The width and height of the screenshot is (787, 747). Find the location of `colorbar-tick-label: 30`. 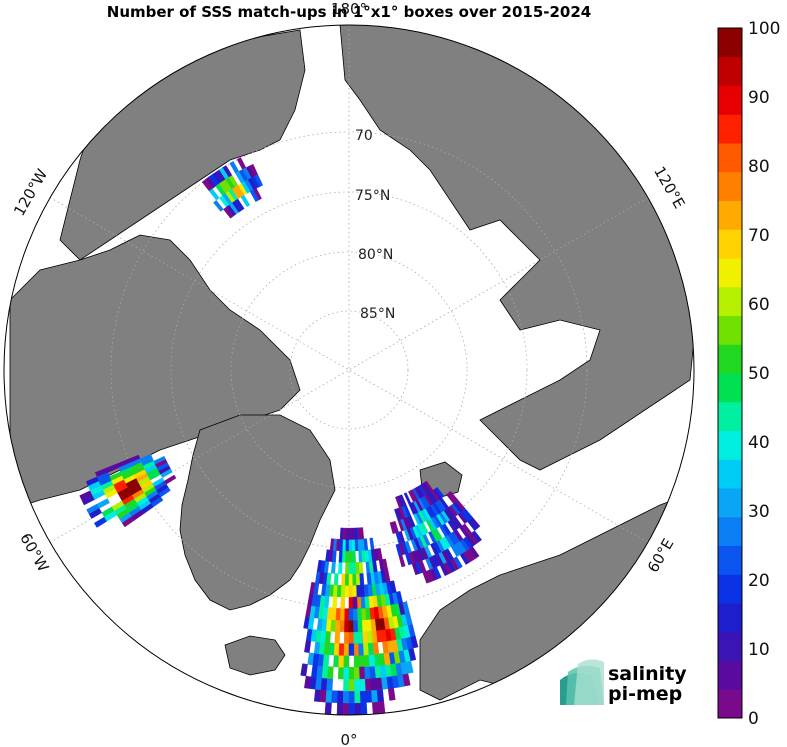

colorbar-tick-label: 30 is located at coordinates (759, 512).